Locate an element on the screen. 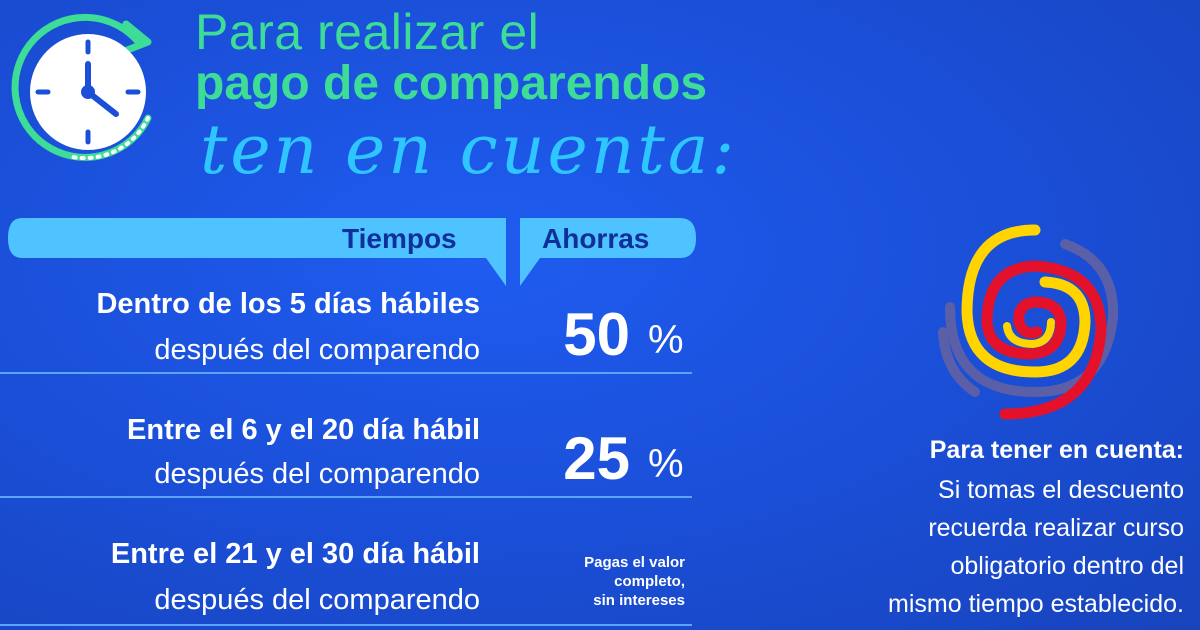  row-1-sub: después del comparendo is located at coordinates (317, 350).